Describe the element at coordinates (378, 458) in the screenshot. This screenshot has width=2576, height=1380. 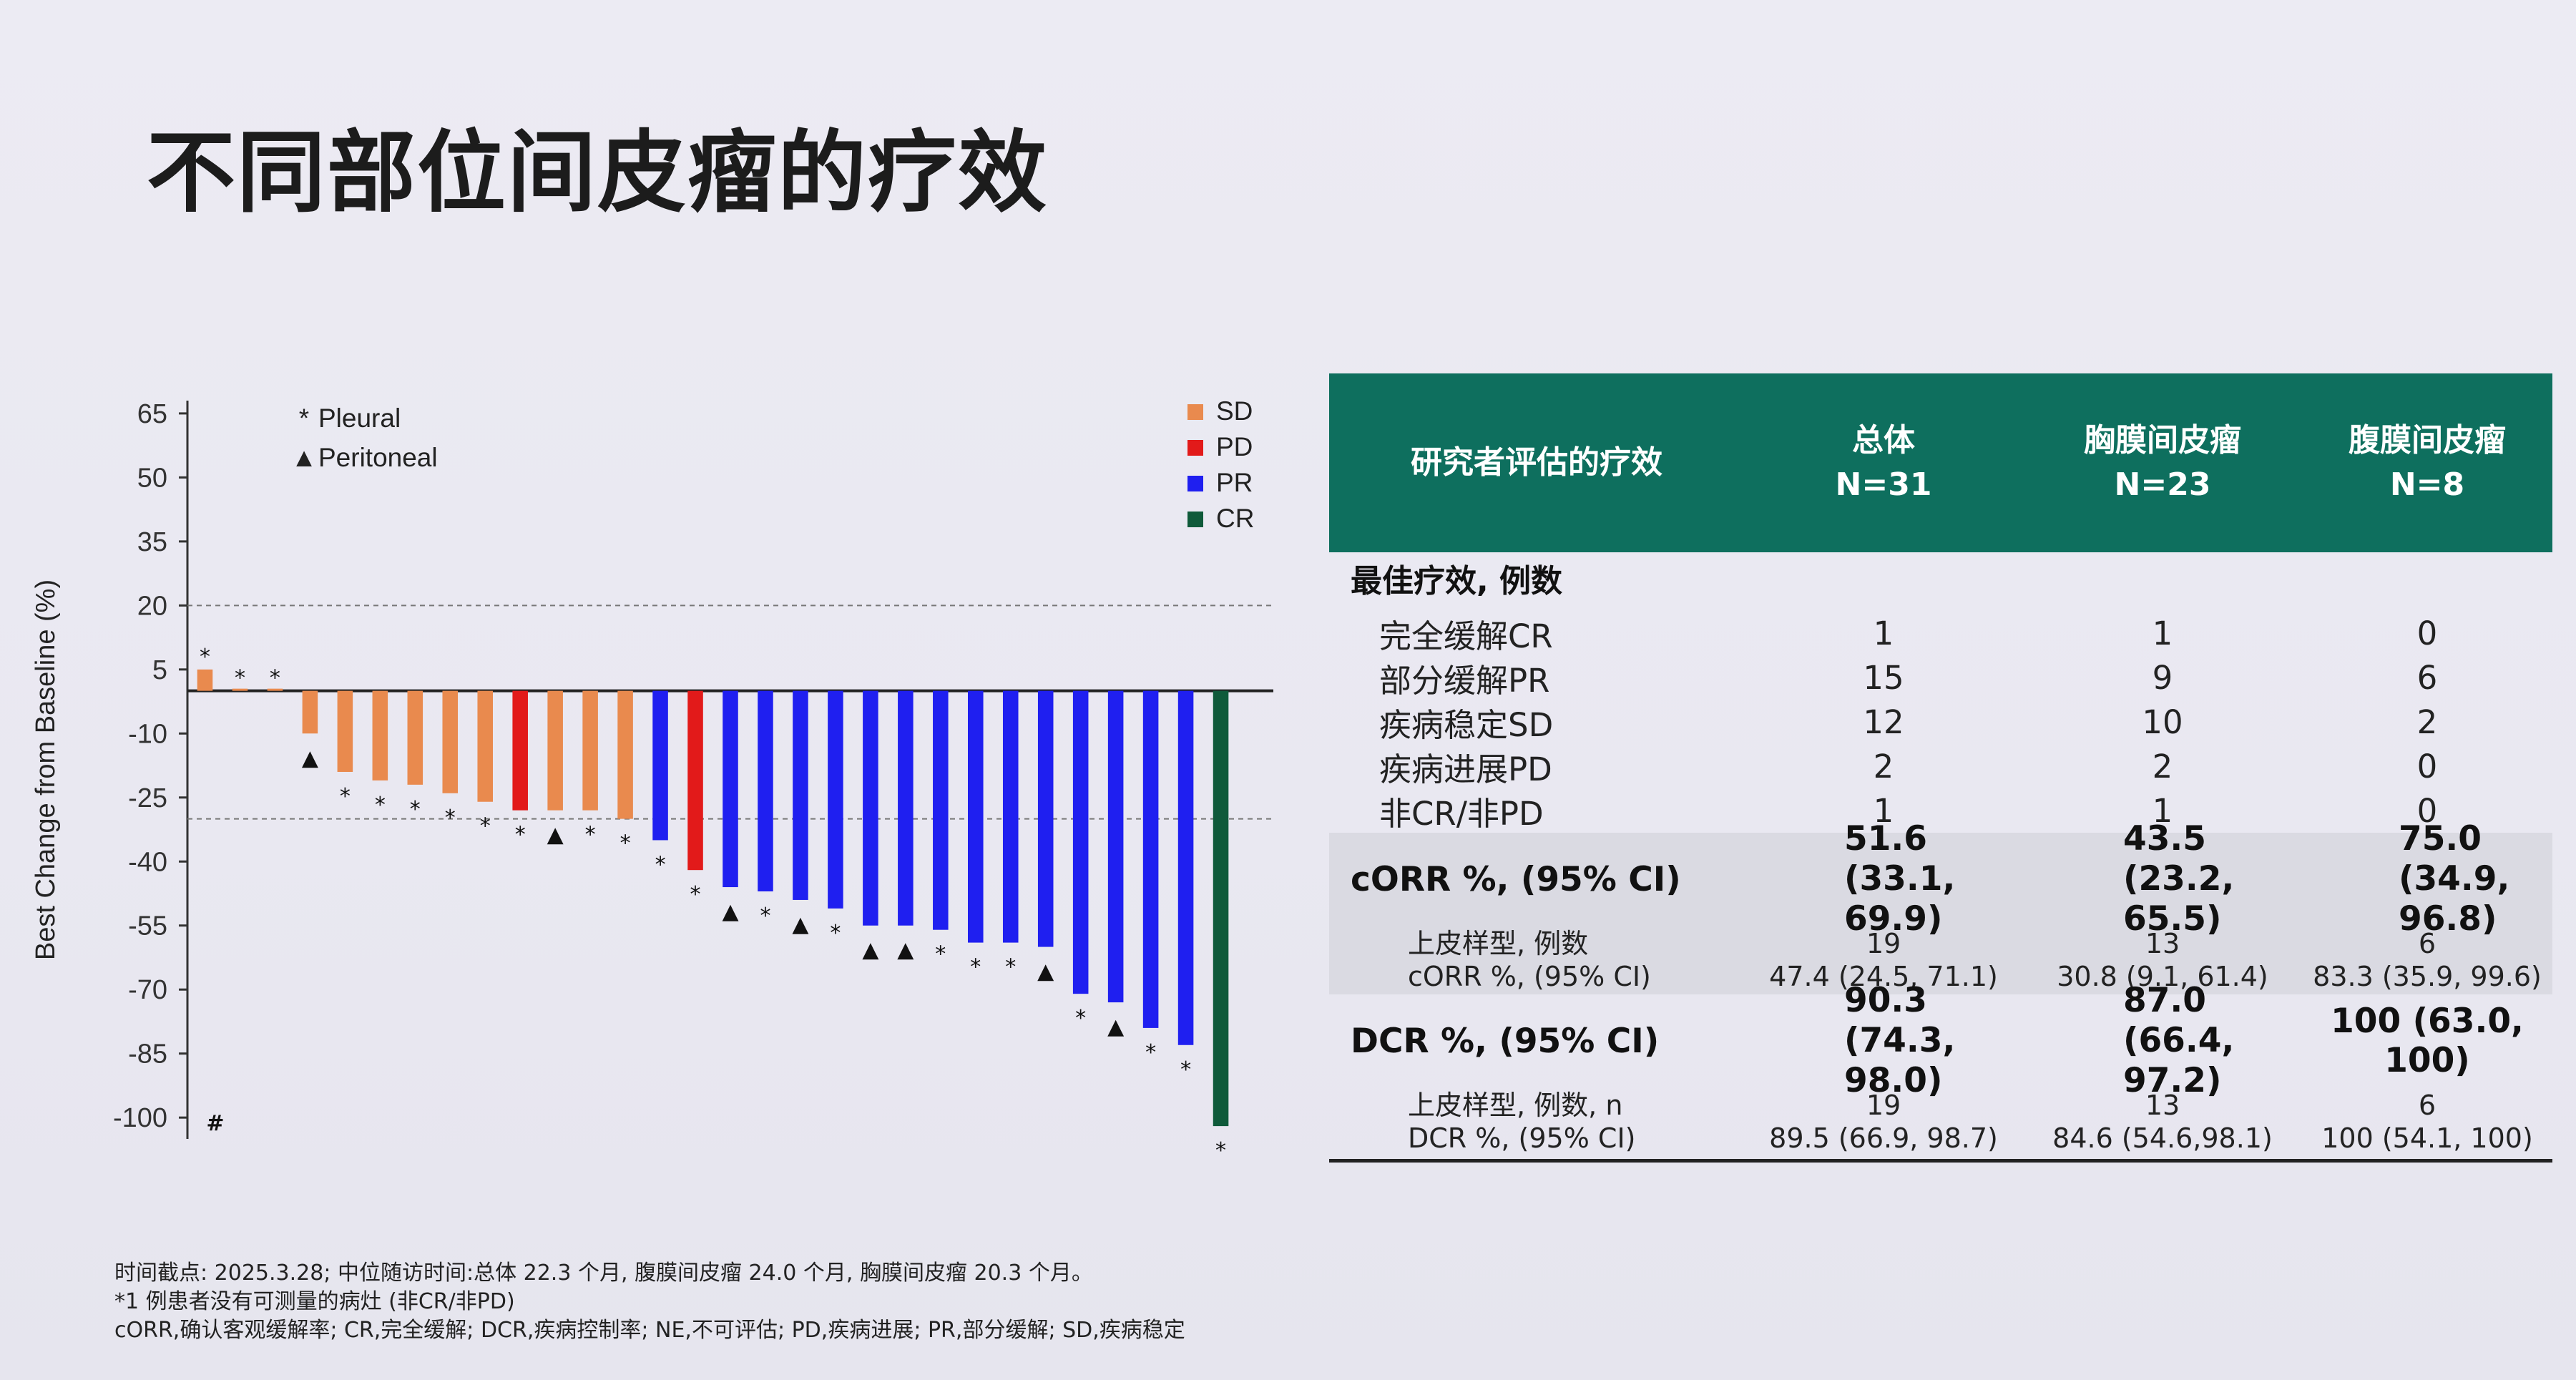
I see `site-legend-label: Peritoneal` at that location.